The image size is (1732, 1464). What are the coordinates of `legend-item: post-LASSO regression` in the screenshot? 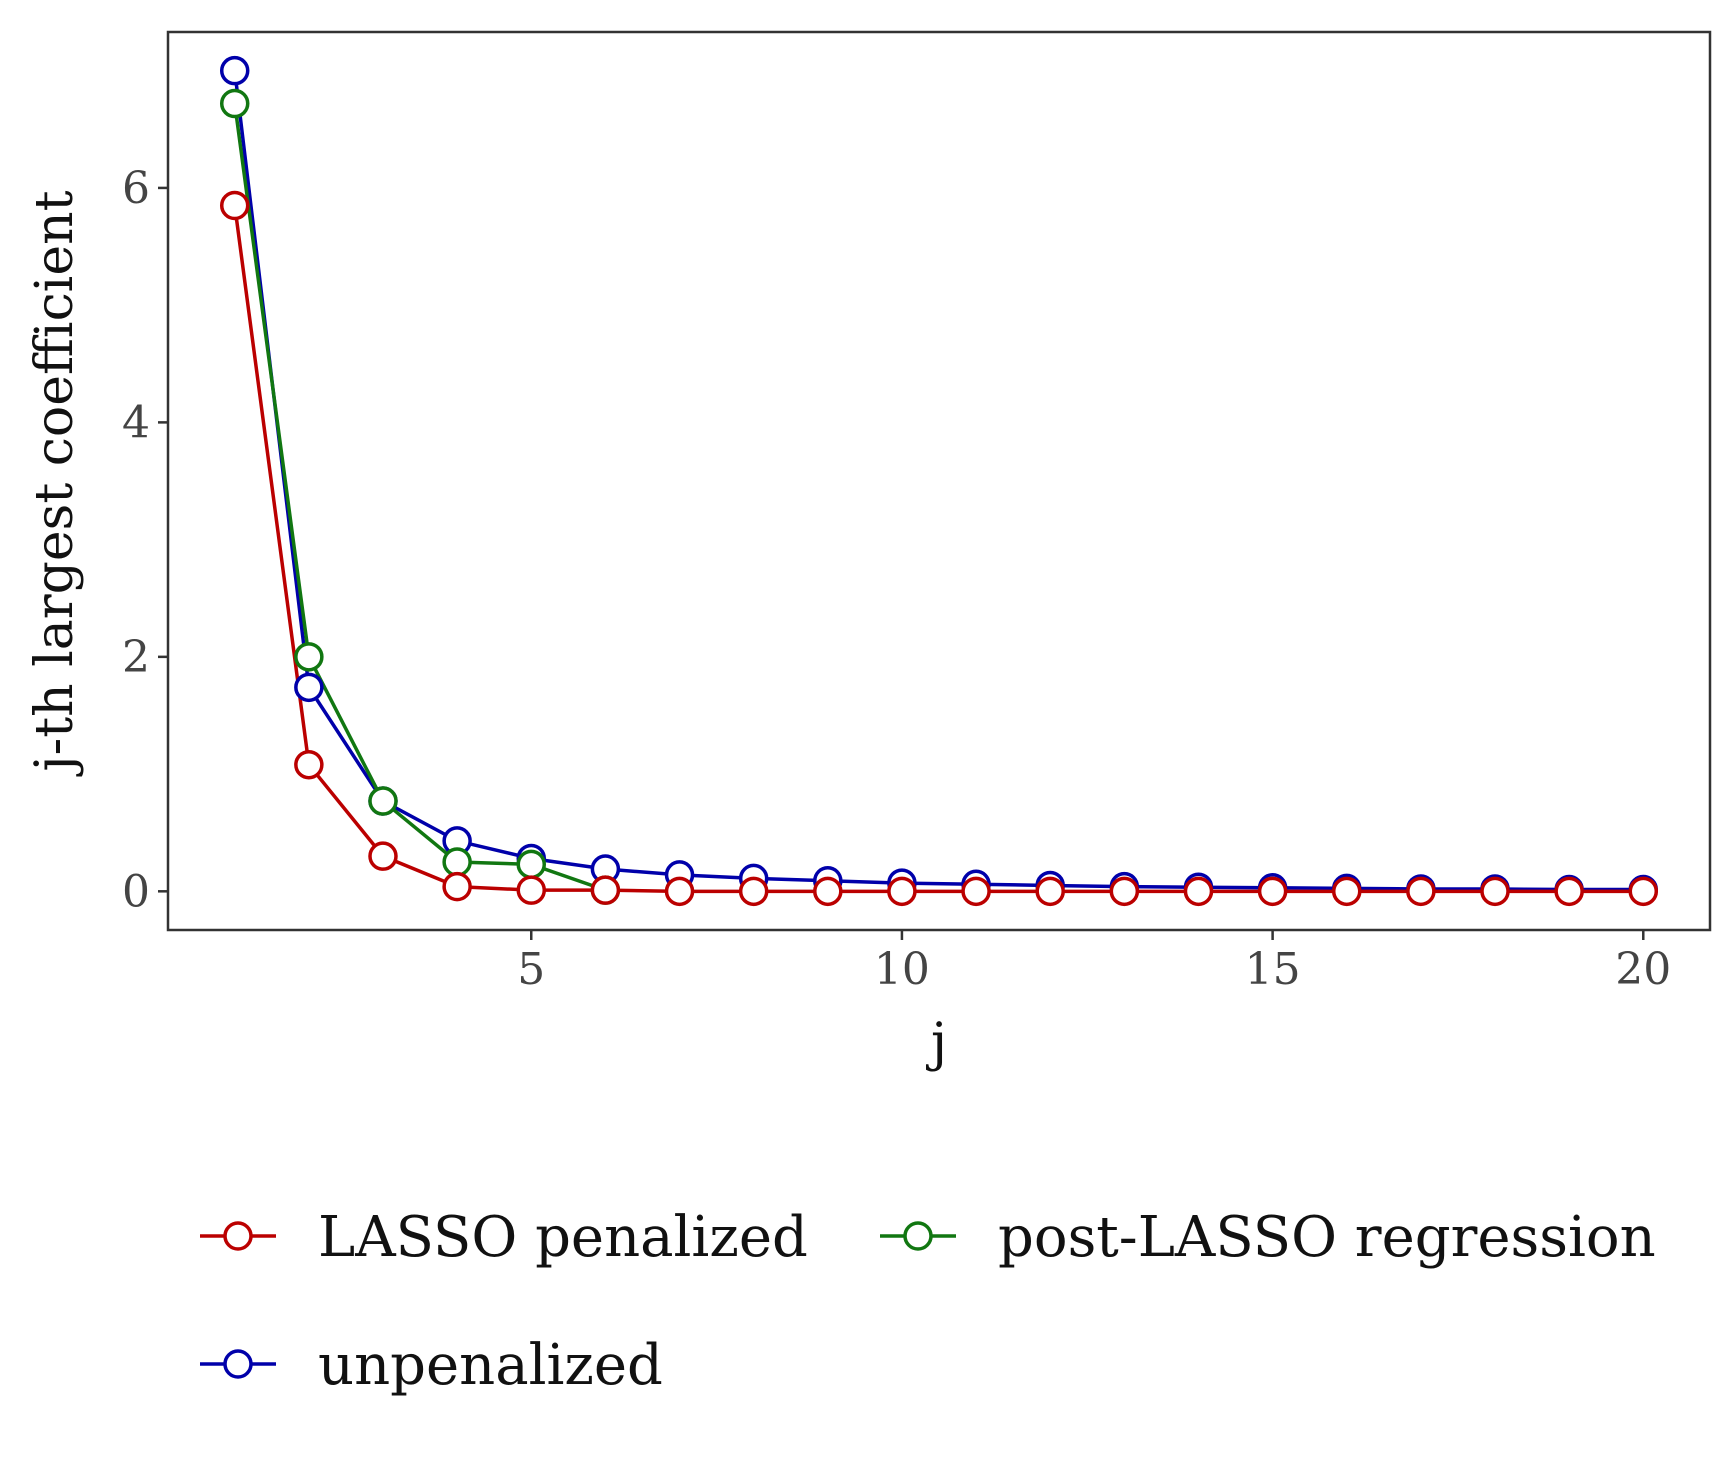 It's located at (1268, 1237).